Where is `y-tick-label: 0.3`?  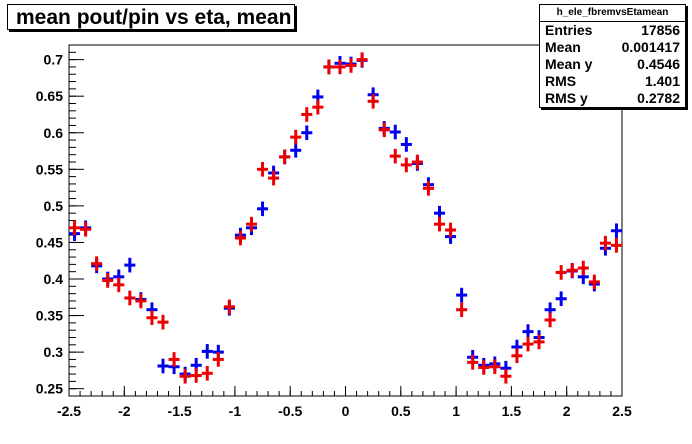 y-tick-label: 0.3 is located at coordinates (54, 352).